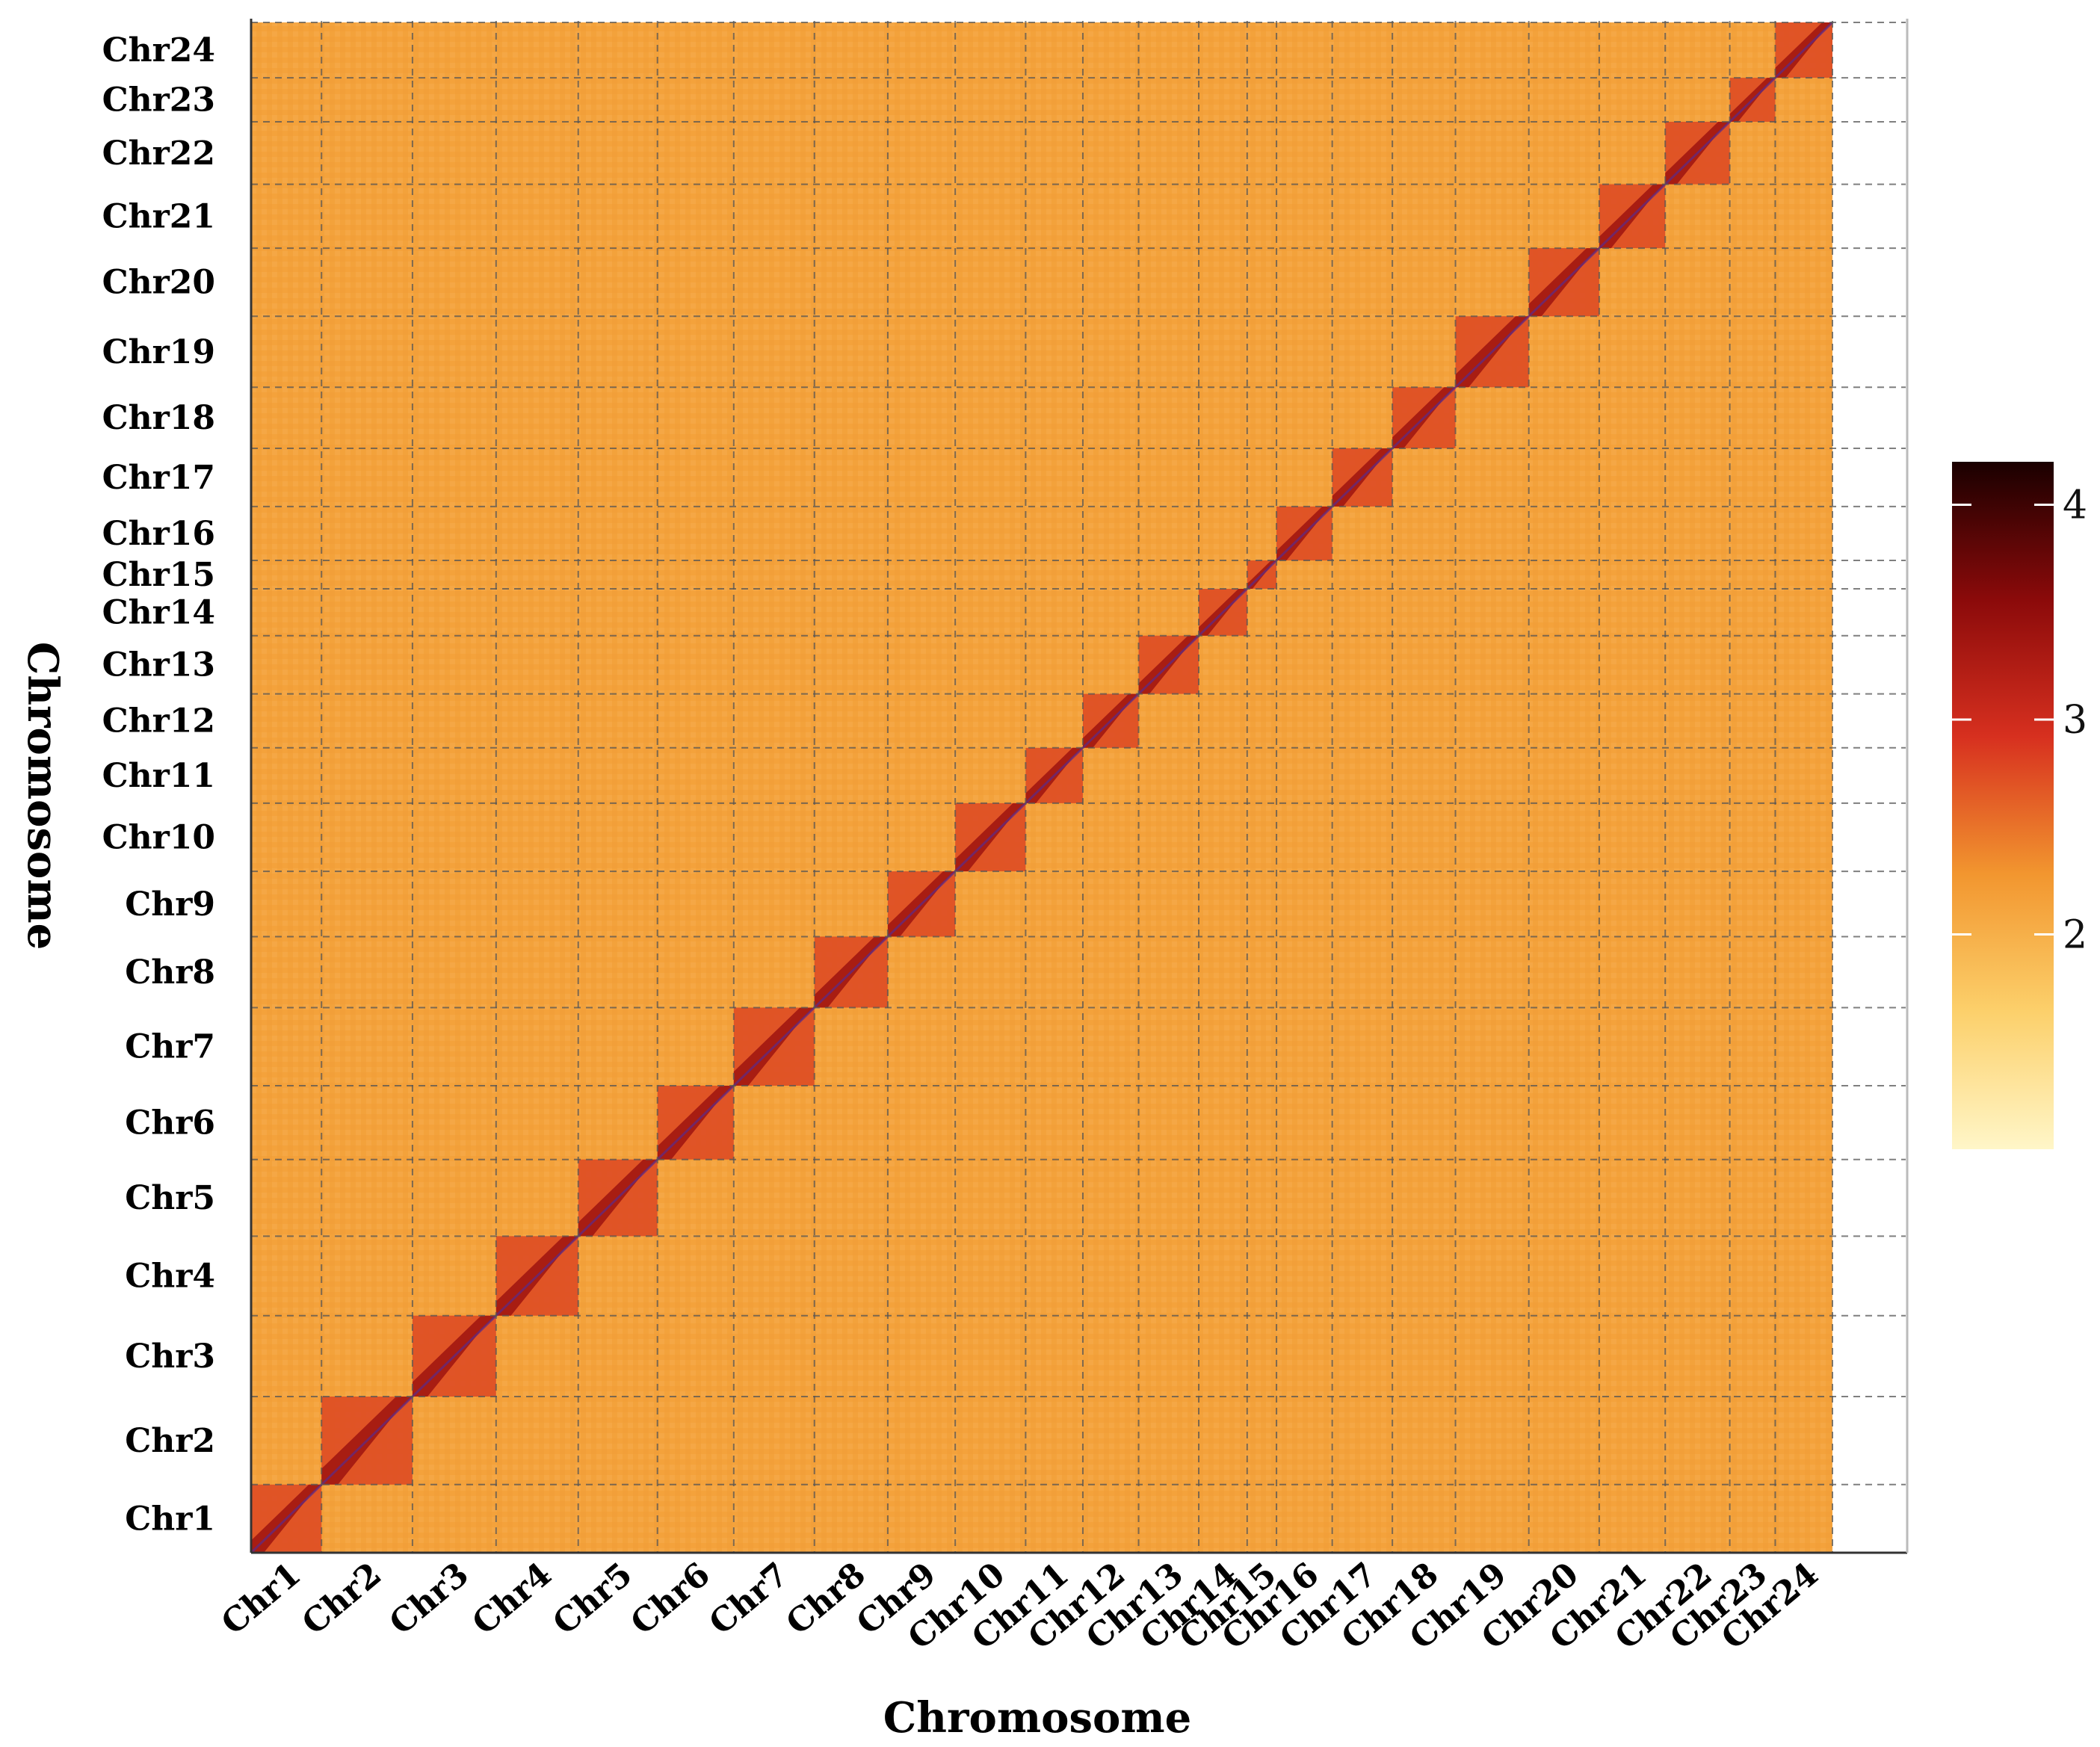  What do you see at coordinates (170, 972) in the screenshot?
I see `y-tick-label: Chr8` at bounding box center [170, 972].